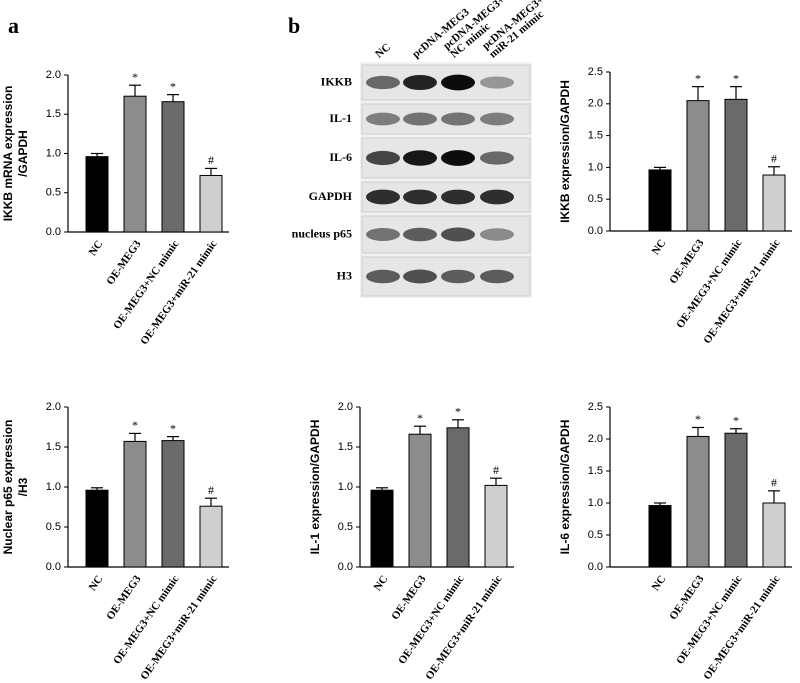 The height and width of the screenshot is (683, 800). What do you see at coordinates (15, 487) in the screenshot?
I see `y-axis-label: Nuclear p65 expression/H3` at bounding box center [15, 487].